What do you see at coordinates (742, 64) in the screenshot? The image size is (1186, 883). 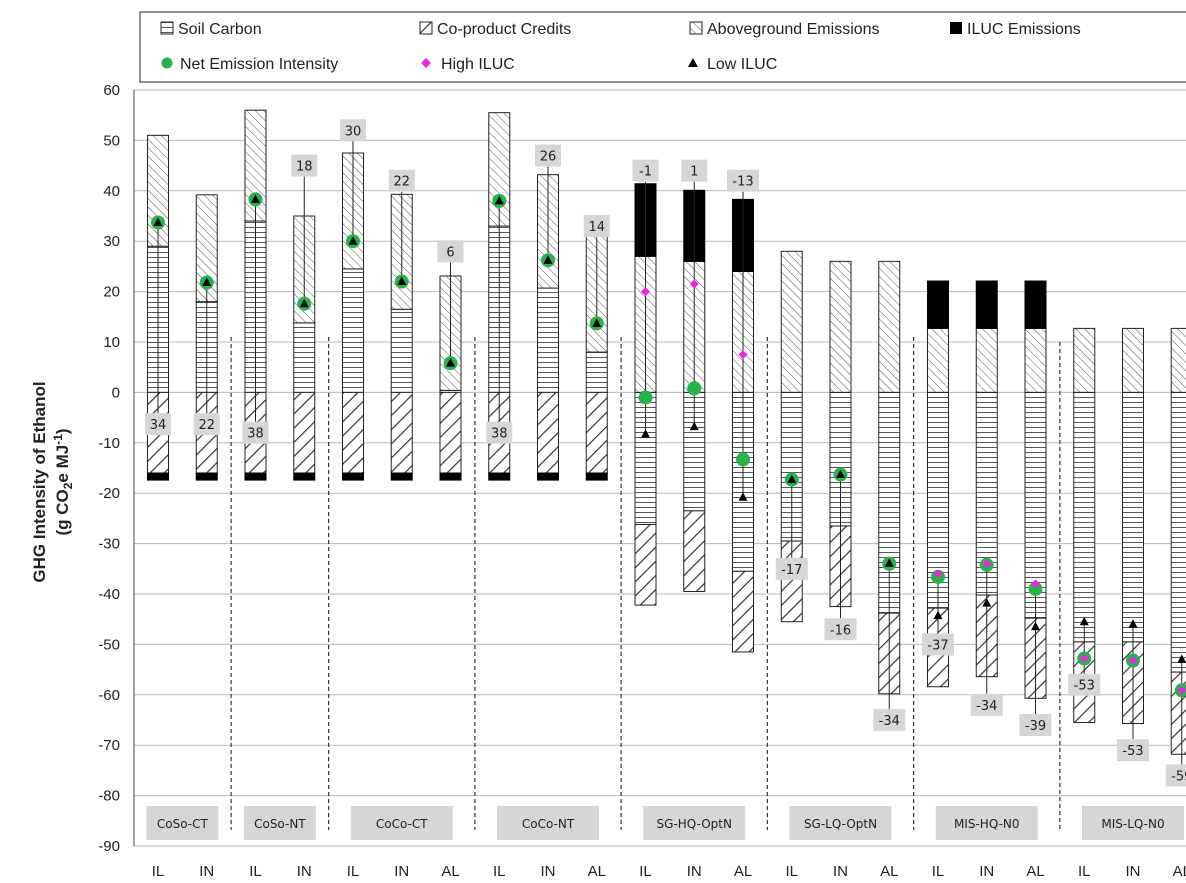 I see `legend-low-label: Low ILUC` at bounding box center [742, 64].